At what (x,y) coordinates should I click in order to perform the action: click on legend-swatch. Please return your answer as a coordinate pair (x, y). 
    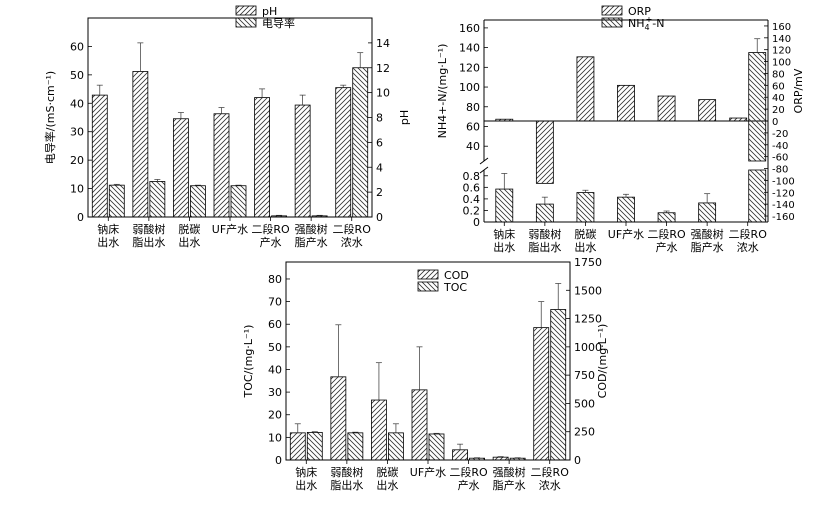
    Looking at the image, I should click on (612, 10).